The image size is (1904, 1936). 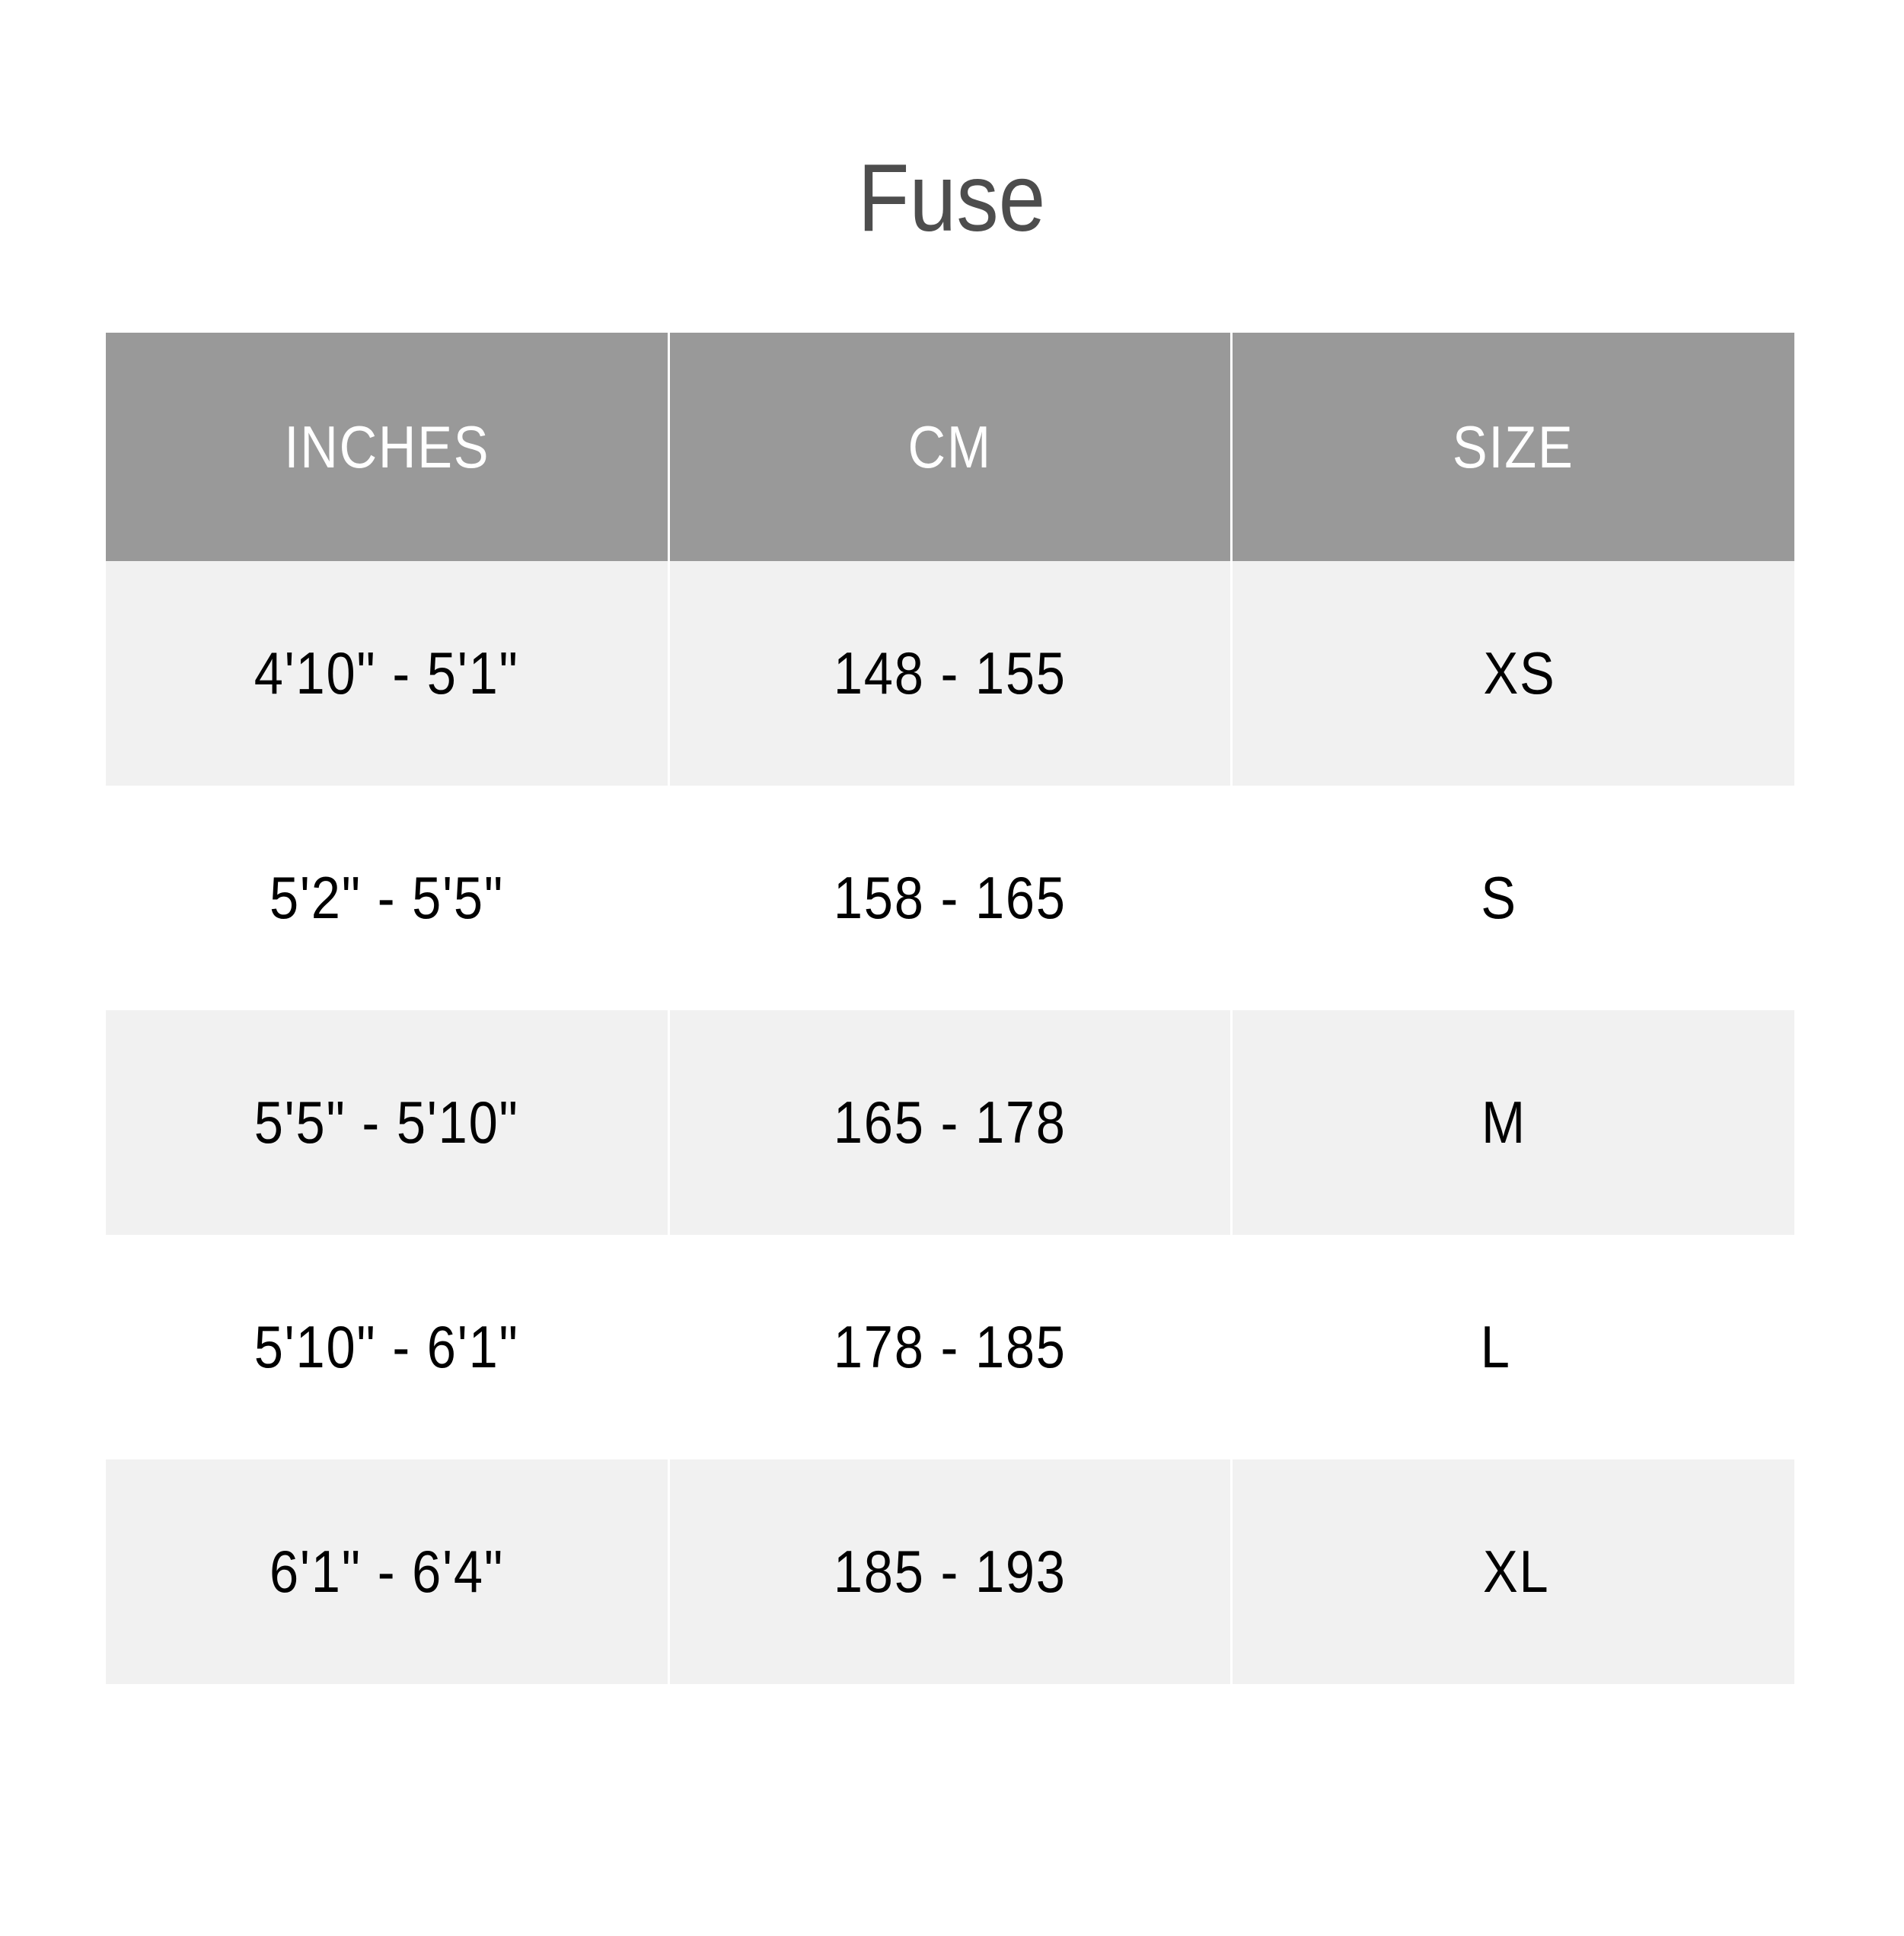 I want to click on cell-cm: 165 - 178, so click(x=950, y=1122).